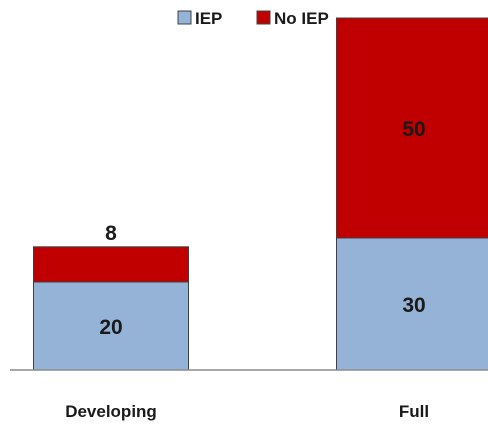  What do you see at coordinates (247, 411) in the screenshot?
I see `category-labels: Developing Full` at bounding box center [247, 411].